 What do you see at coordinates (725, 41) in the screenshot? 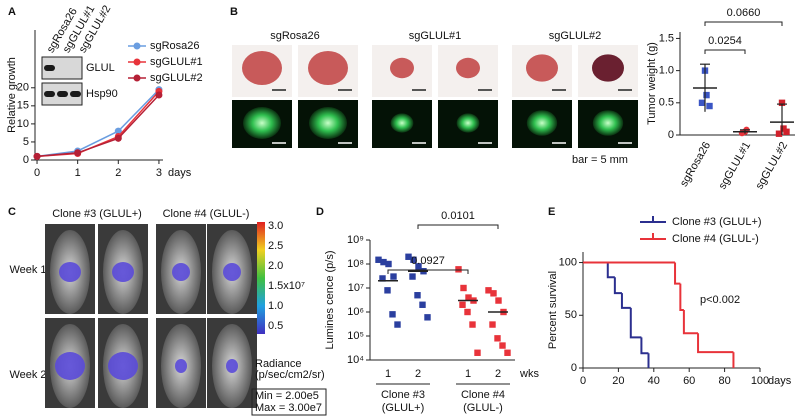
I see `comparison-label: 0.0254` at bounding box center [725, 41].